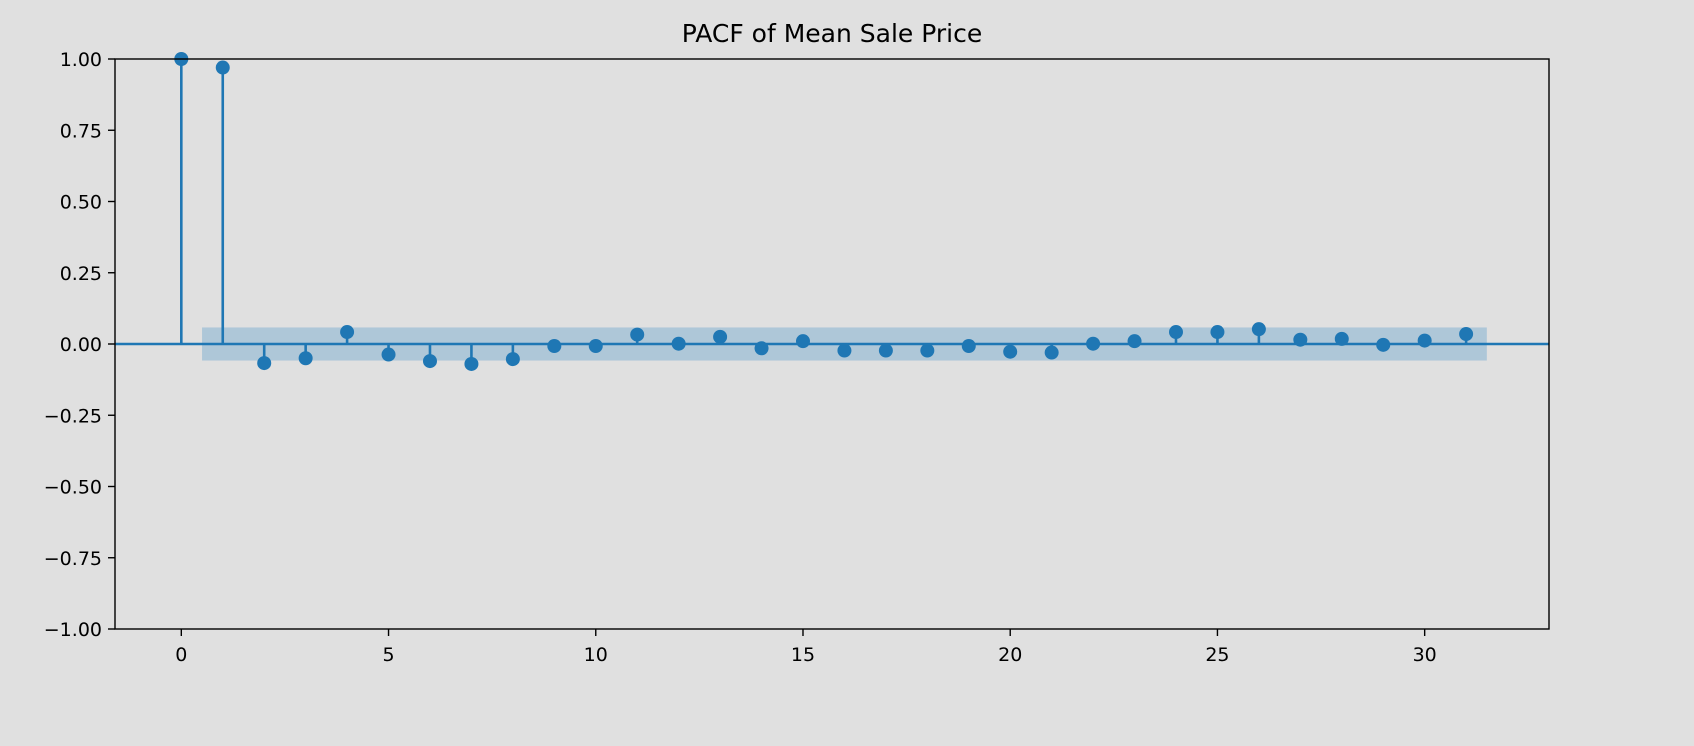 The height and width of the screenshot is (746, 1694). What do you see at coordinates (73, 630) in the screenshot?
I see `y-tick-label-0: −1.00` at bounding box center [73, 630].